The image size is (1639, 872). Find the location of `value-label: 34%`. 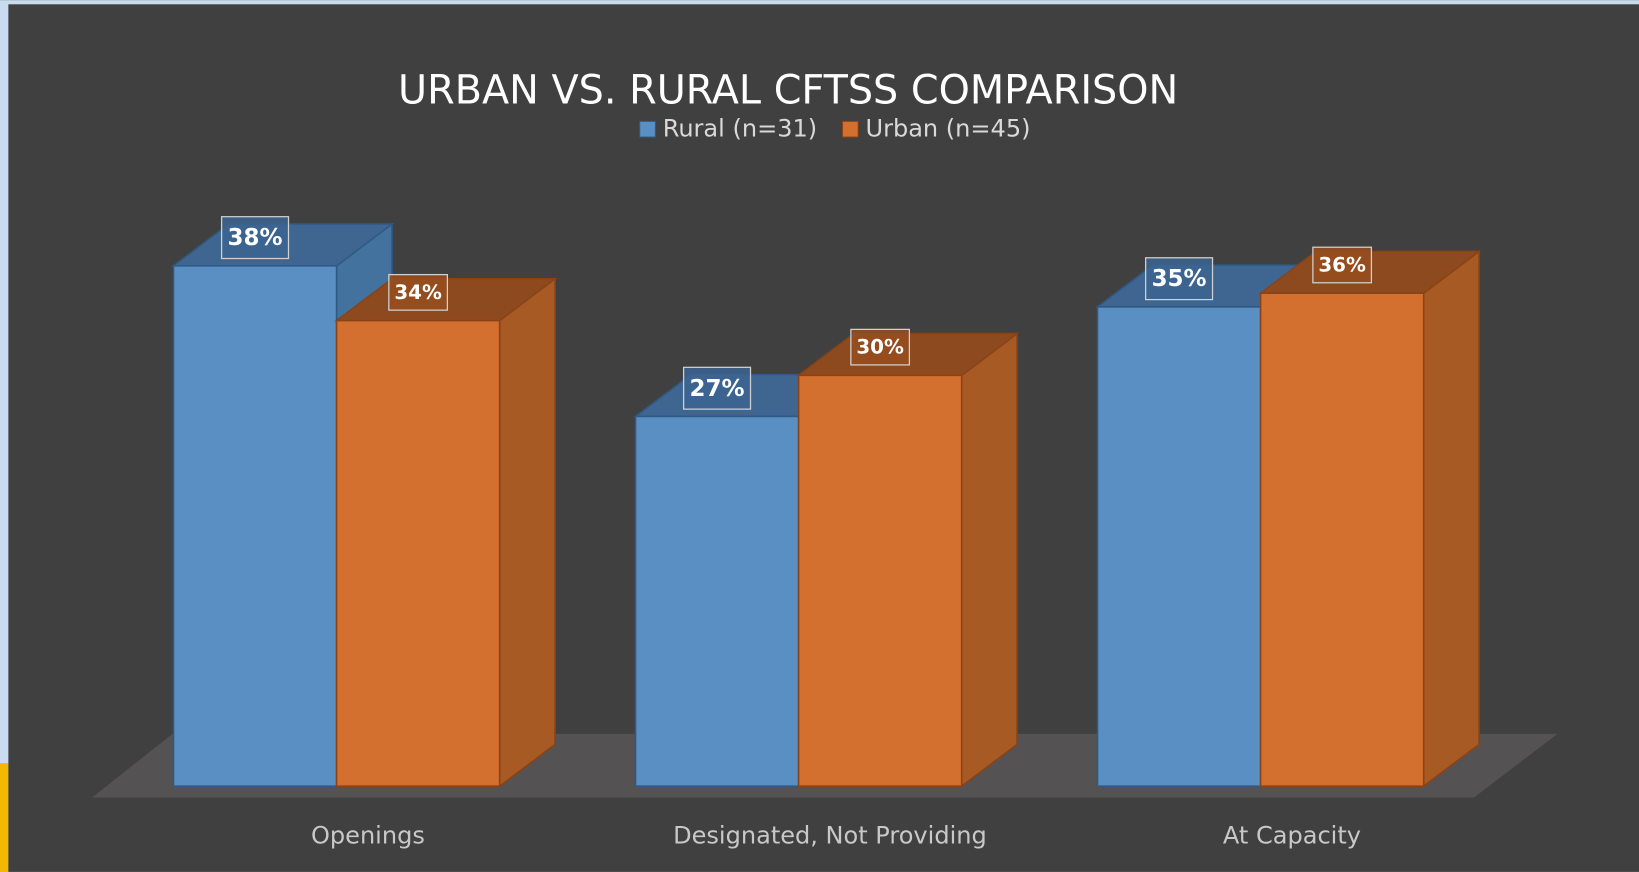

value-label: 34% is located at coordinates (418, 292).